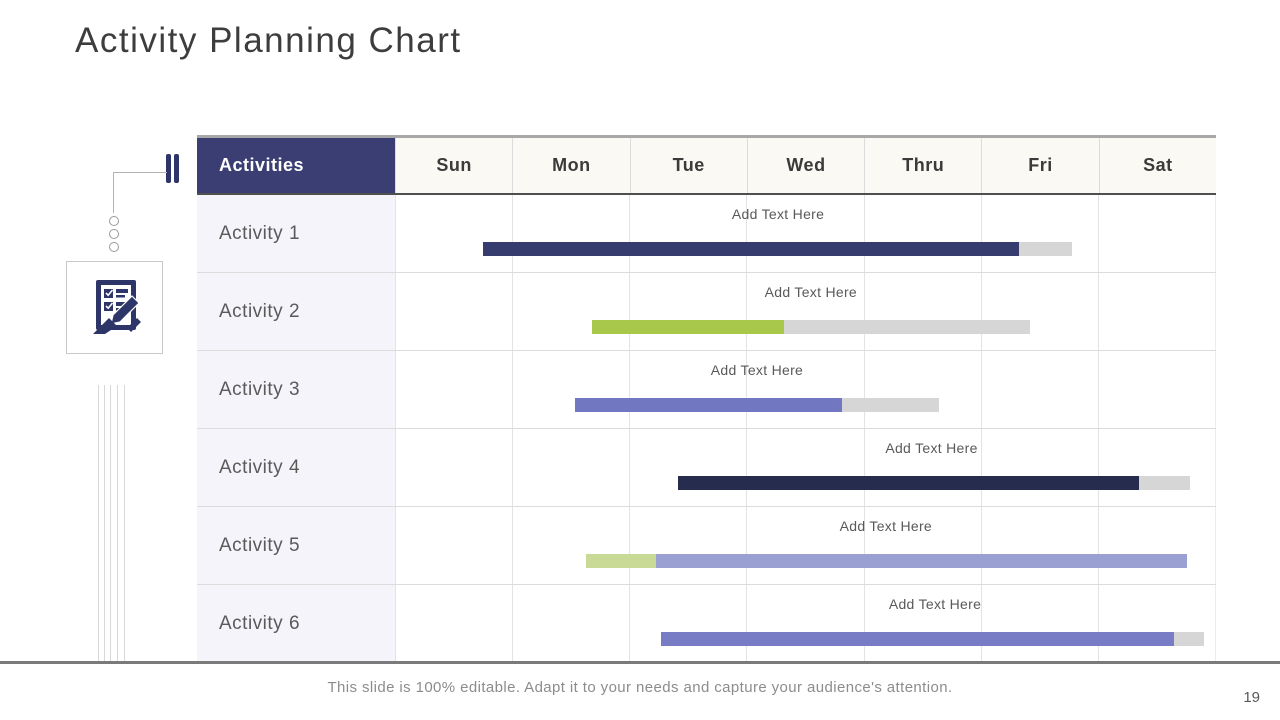  I want to click on activity-label: Activity 3, so click(296, 389).